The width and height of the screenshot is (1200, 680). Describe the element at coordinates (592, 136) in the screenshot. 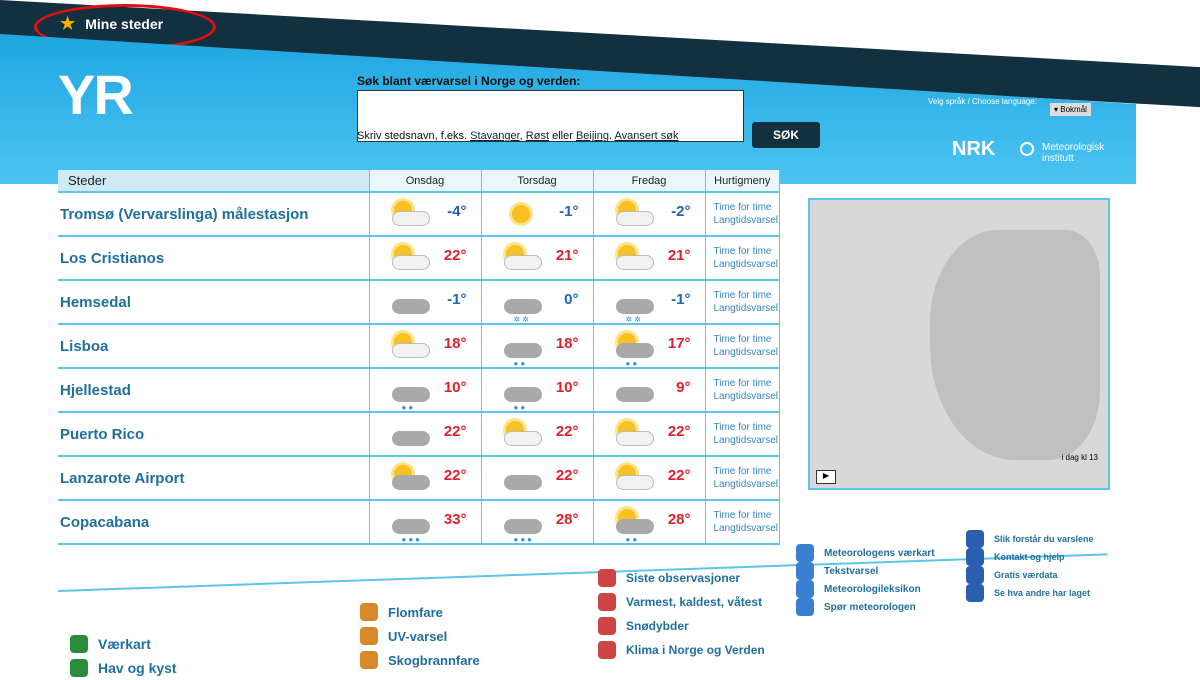

I see `link-beijing: Beijing` at that location.